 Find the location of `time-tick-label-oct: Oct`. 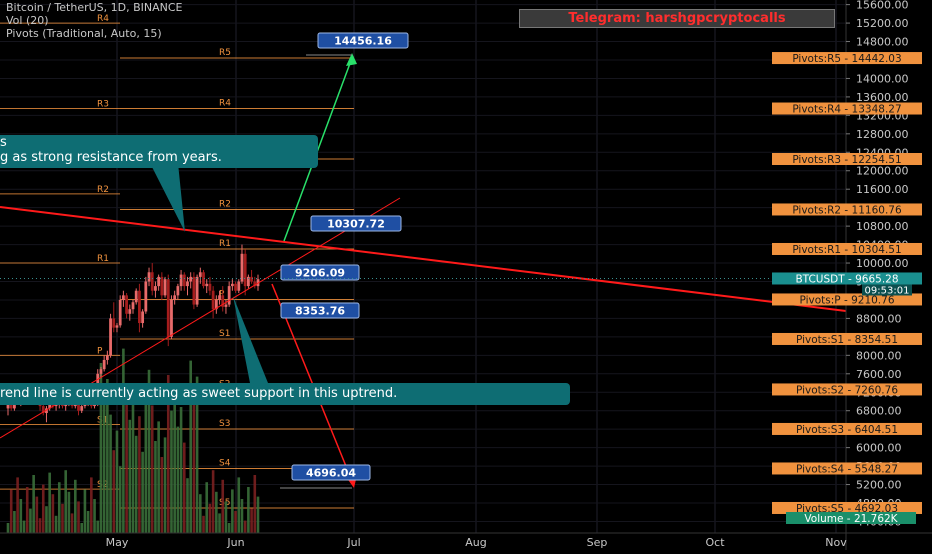

time-tick-label-oct: Oct is located at coordinates (715, 542).